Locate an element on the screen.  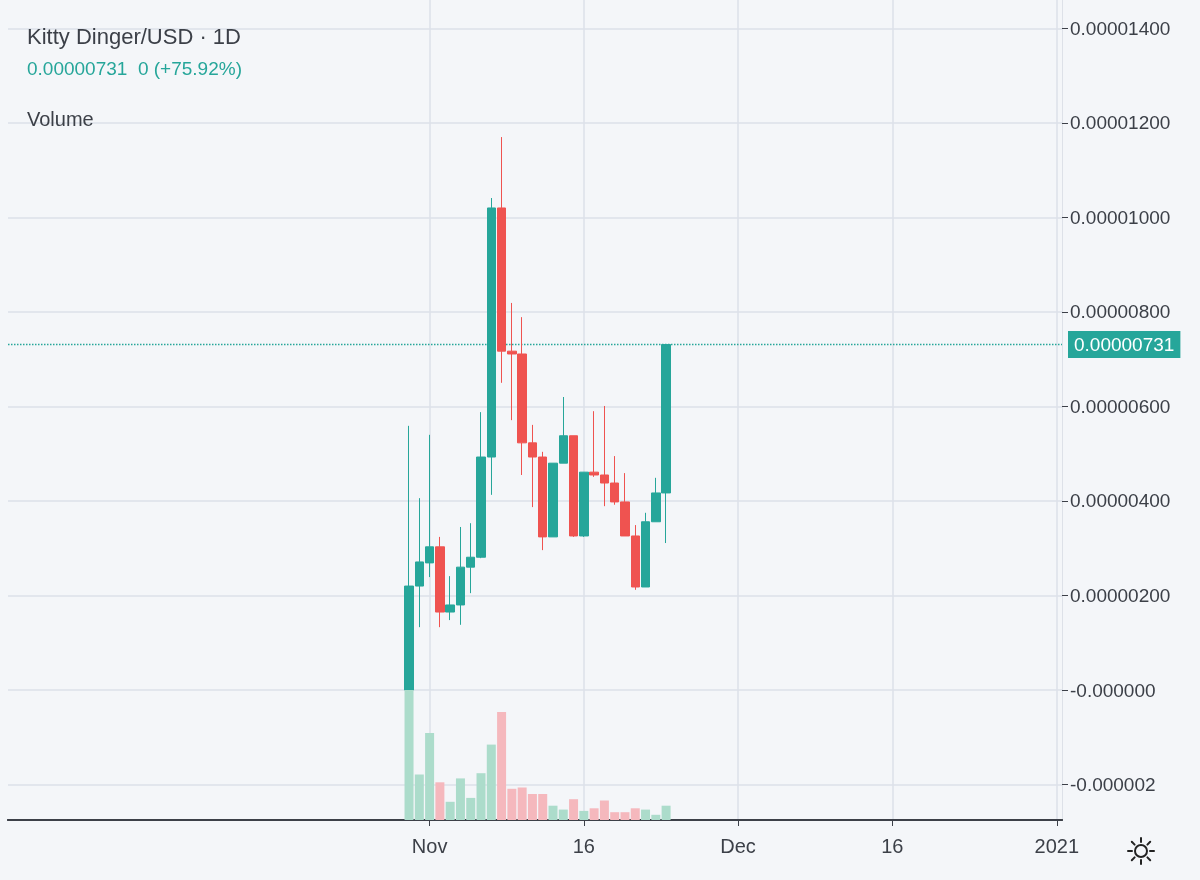
x-tick-label: 2021 is located at coordinates (1057, 846).